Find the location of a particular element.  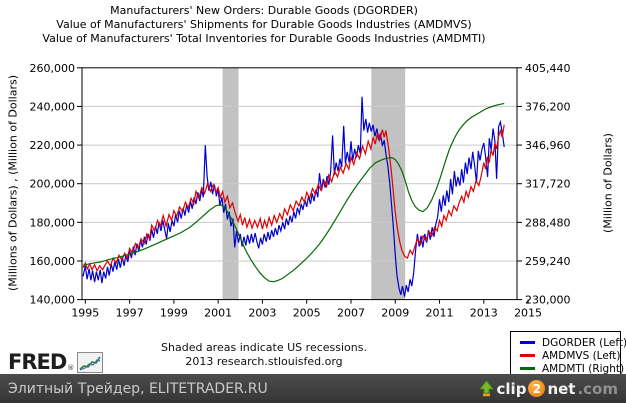

clip2net-net-text: net is located at coordinates (561, 388).